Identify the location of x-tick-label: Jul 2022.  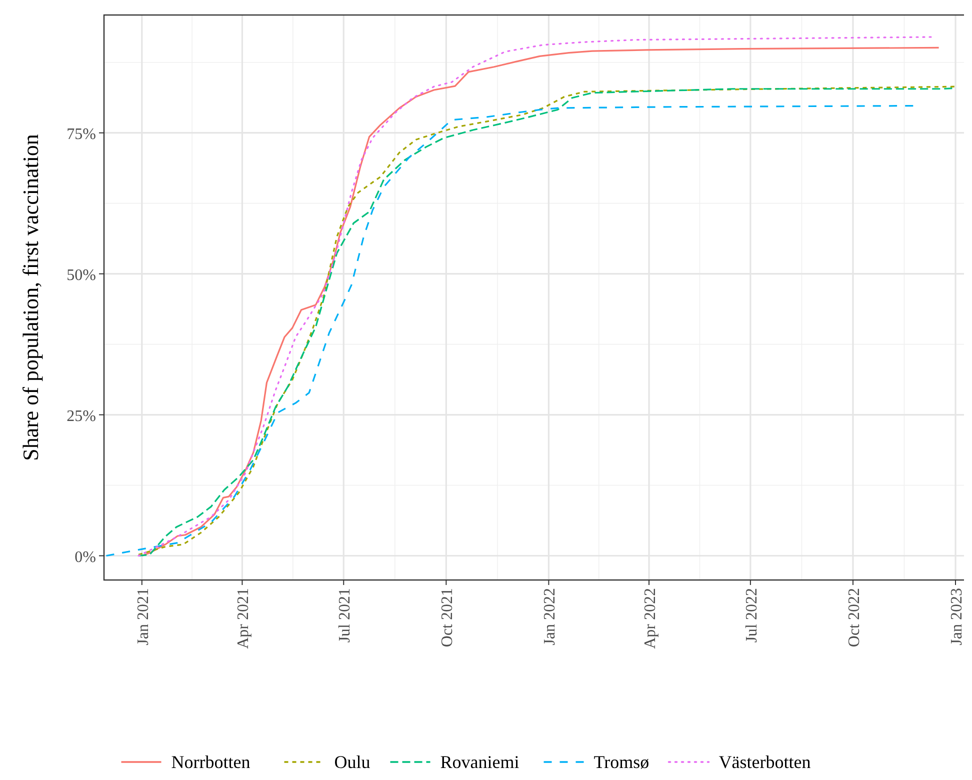
(751, 615).